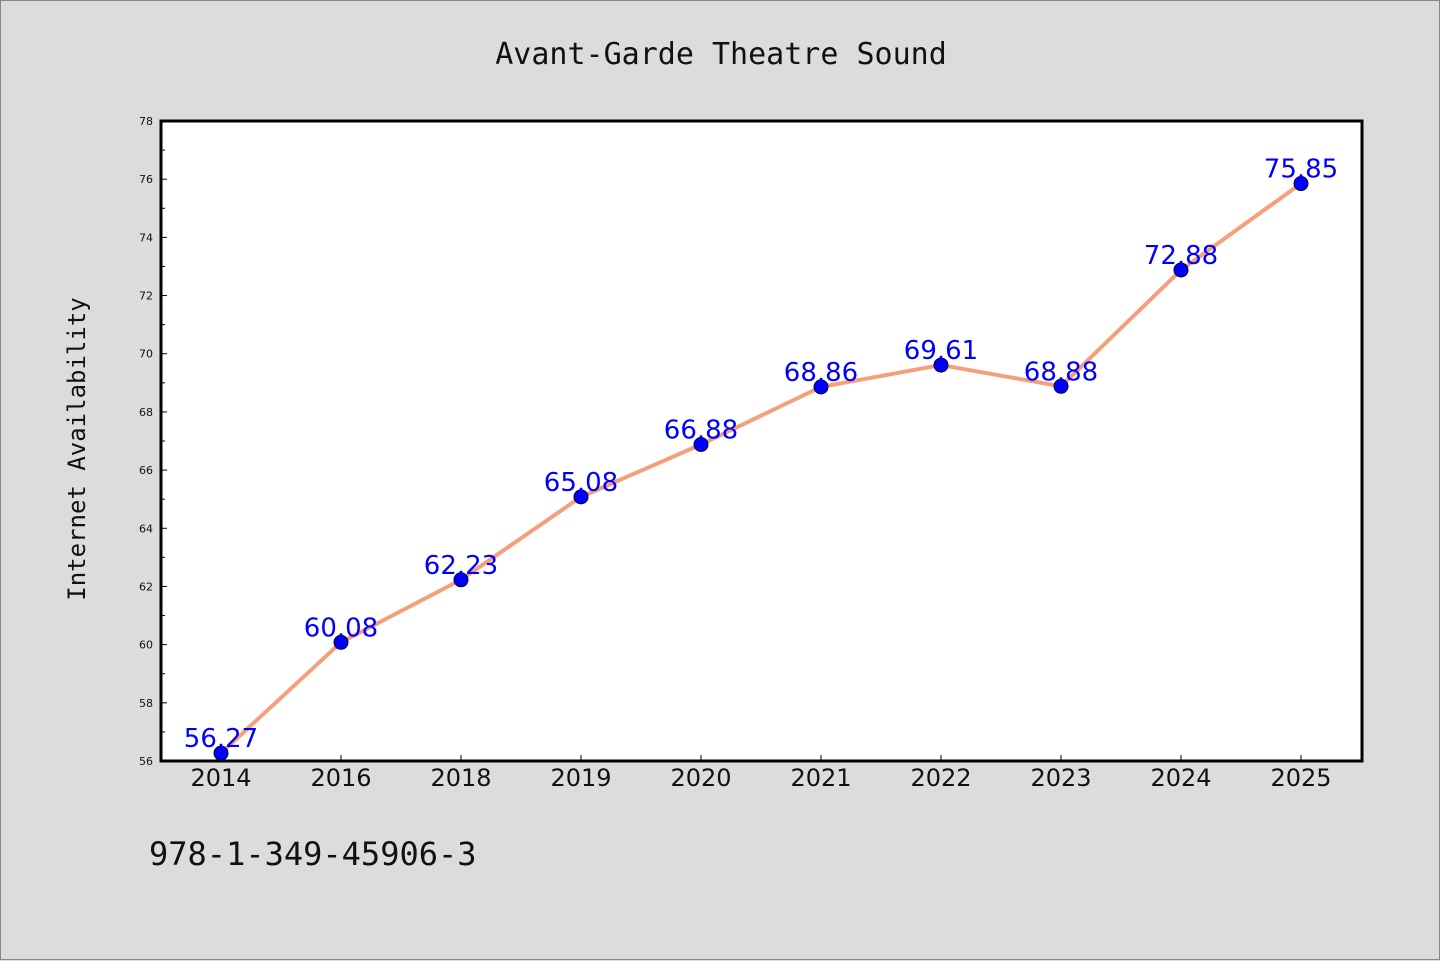 The image size is (1440, 961). Describe the element at coordinates (1181, 256) in the screenshot. I see `data-label: 72.88` at that location.